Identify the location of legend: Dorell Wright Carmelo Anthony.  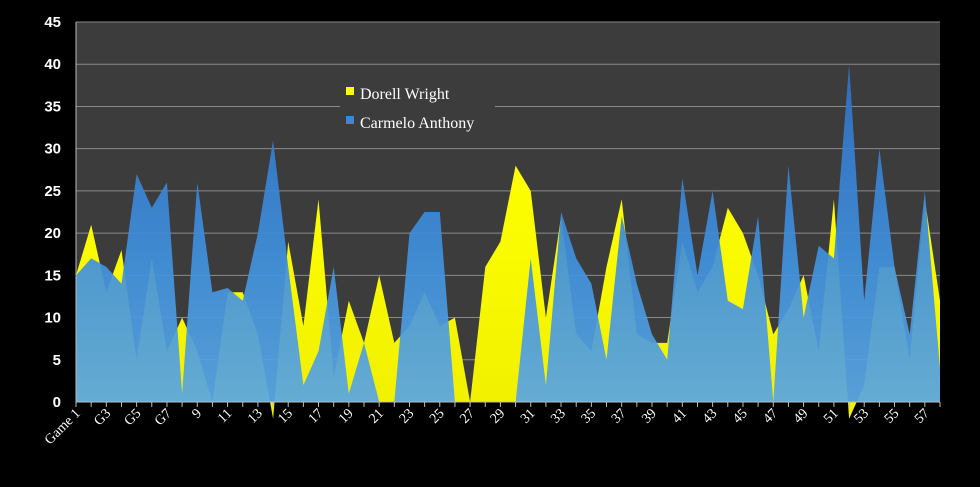
(417, 109).